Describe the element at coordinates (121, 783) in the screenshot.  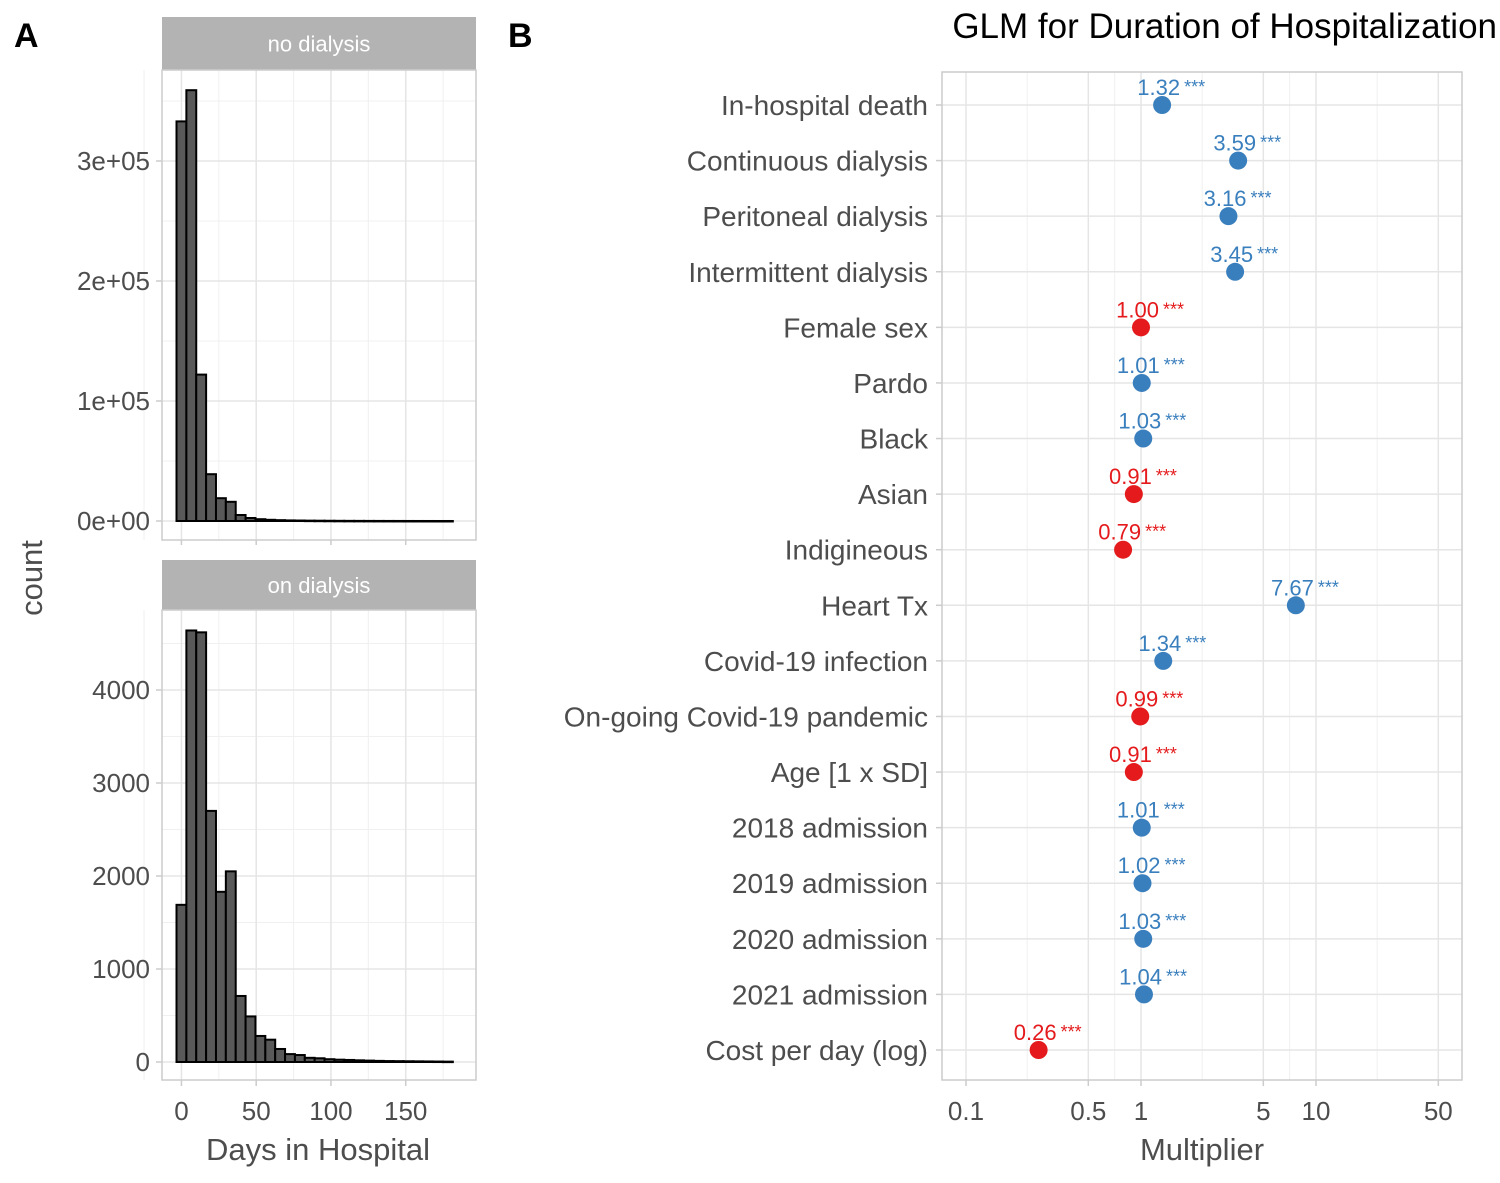
I see `y-tick-label: 3000` at that location.